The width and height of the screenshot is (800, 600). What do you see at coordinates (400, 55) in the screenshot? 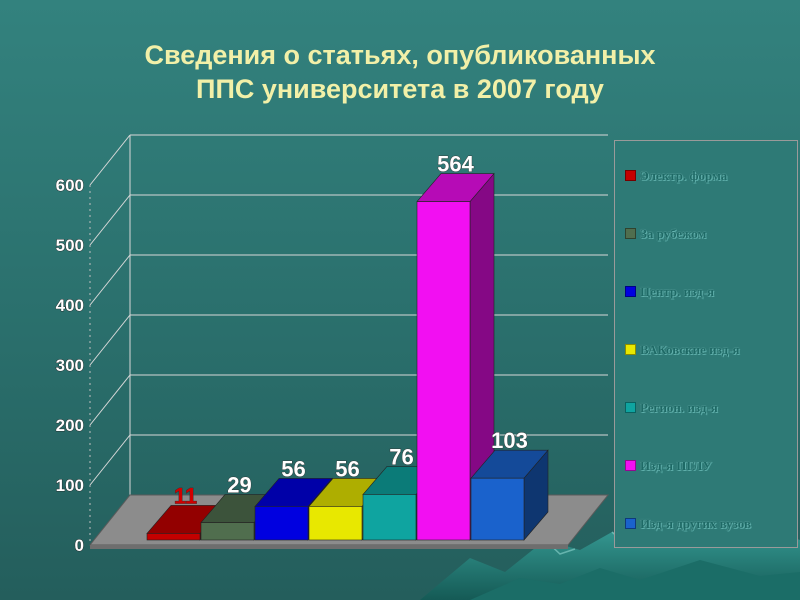
I see `title-line-1: Сведения о статьях, опубликованных` at bounding box center [400, 55].